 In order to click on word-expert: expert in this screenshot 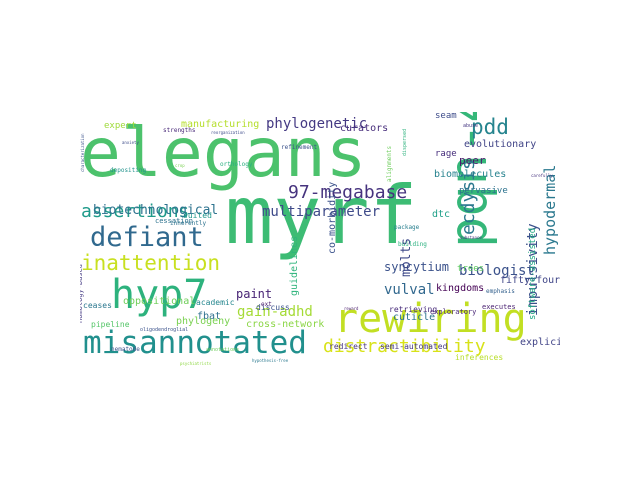, I will do `click(120, 126)`.